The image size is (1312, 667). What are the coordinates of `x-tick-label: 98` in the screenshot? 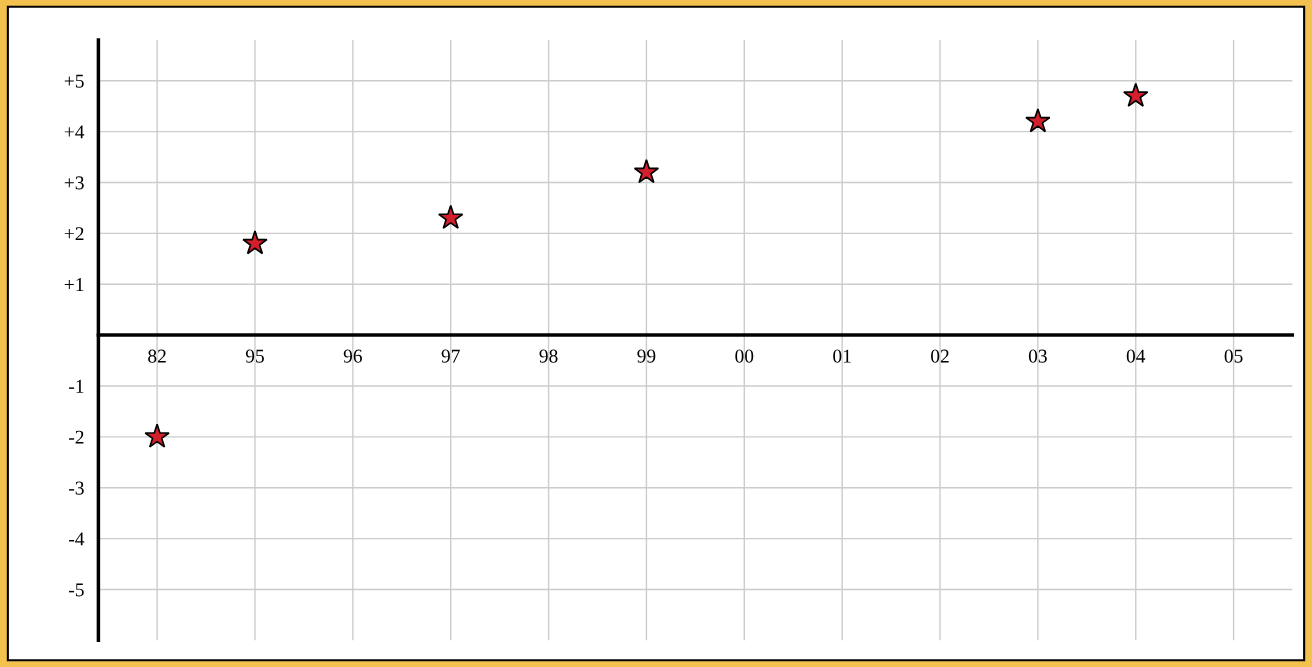 It's located at (548, 356).